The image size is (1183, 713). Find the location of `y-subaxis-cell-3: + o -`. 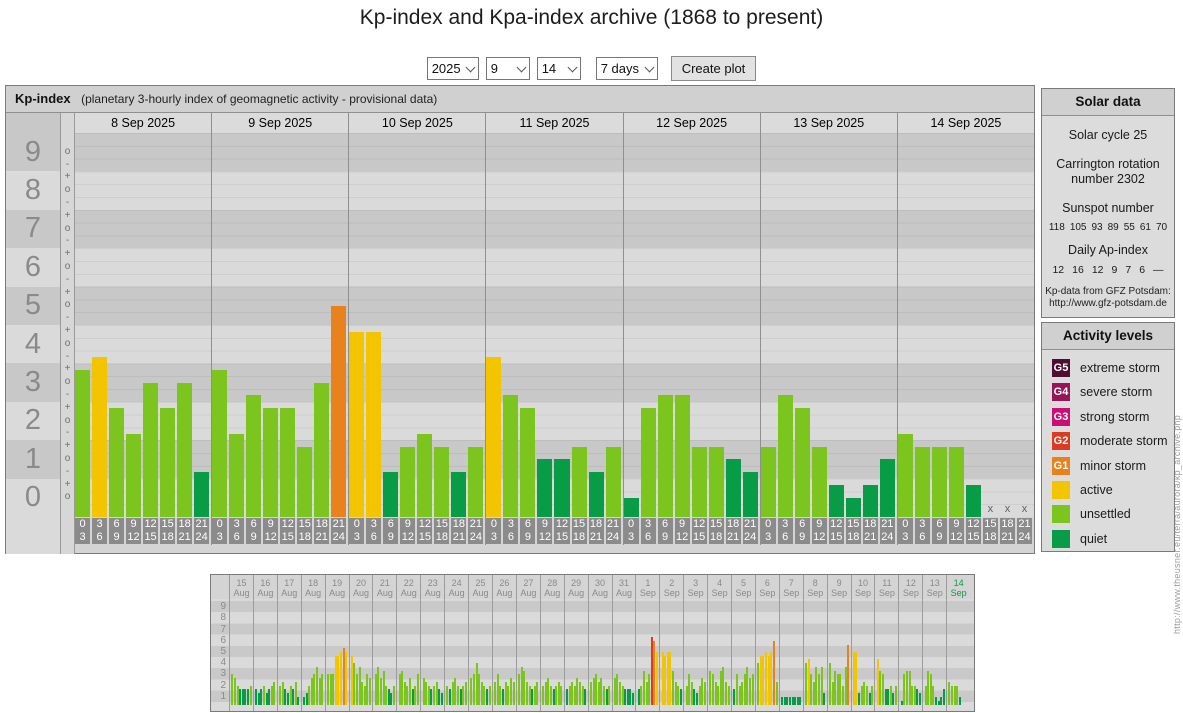

y-subaxis-cell-3: + o - is located at coordinates (67, 382).